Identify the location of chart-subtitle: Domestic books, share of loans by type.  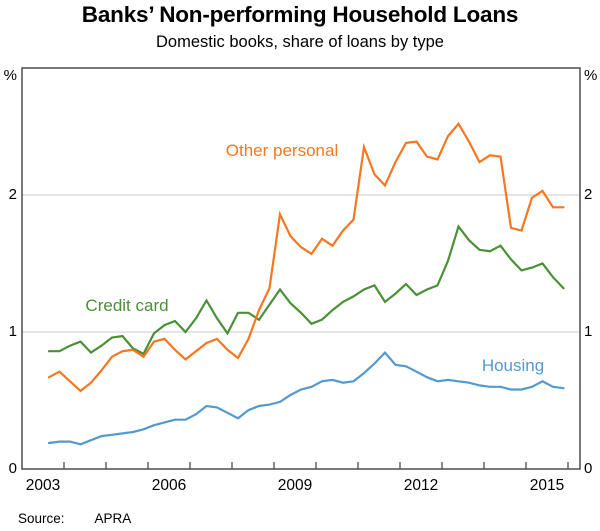
(300, 42).